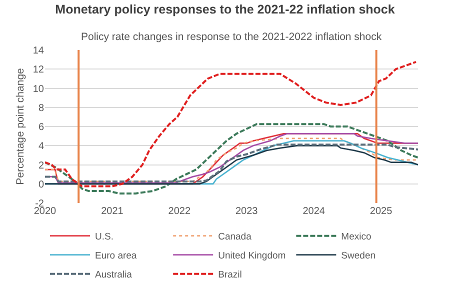 The width and height of the screenshot is (450, 300). Describe the element at coordinates (116, 256) in the screenshot. I see `legend-label: Euro area` at that location.